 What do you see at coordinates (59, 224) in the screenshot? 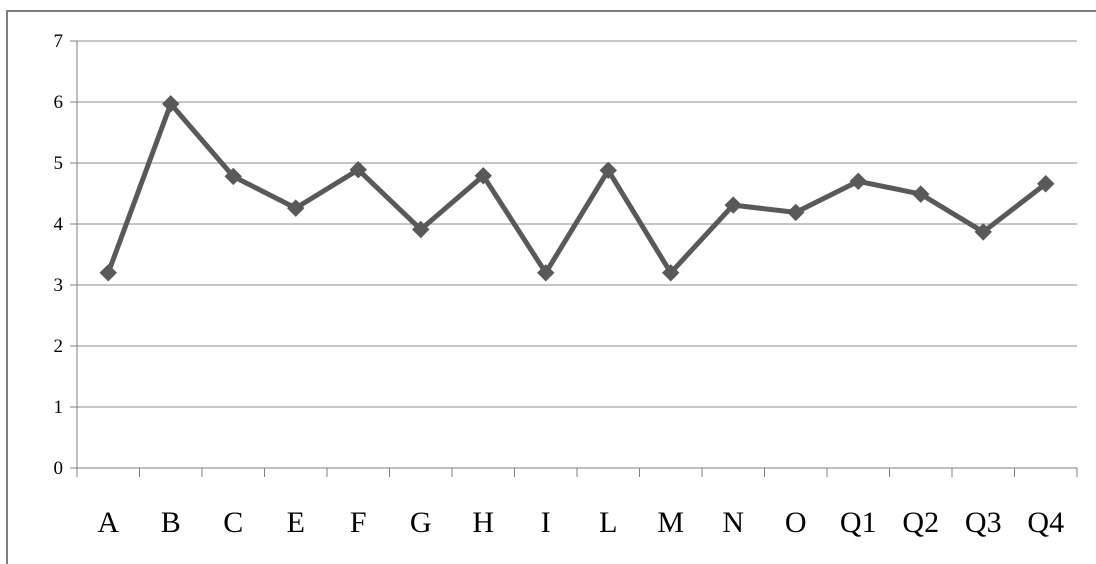
I see `y-tick-label: 4` at bounding box center [59, 224].